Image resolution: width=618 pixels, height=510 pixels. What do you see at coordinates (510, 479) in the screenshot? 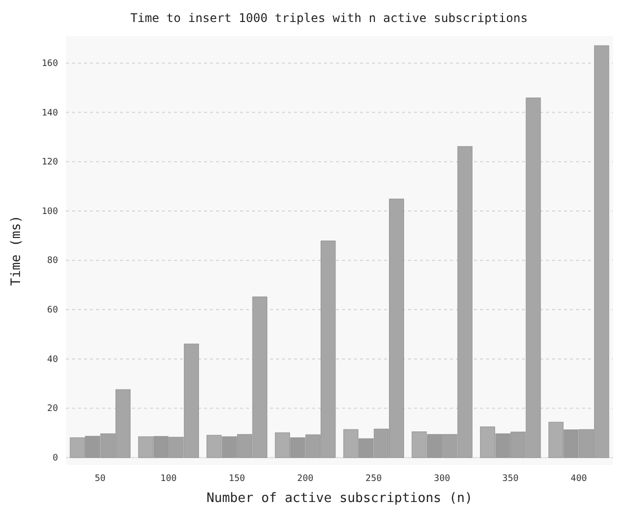
I see `x-tick-label: 350` at bounding box center [510, 479].